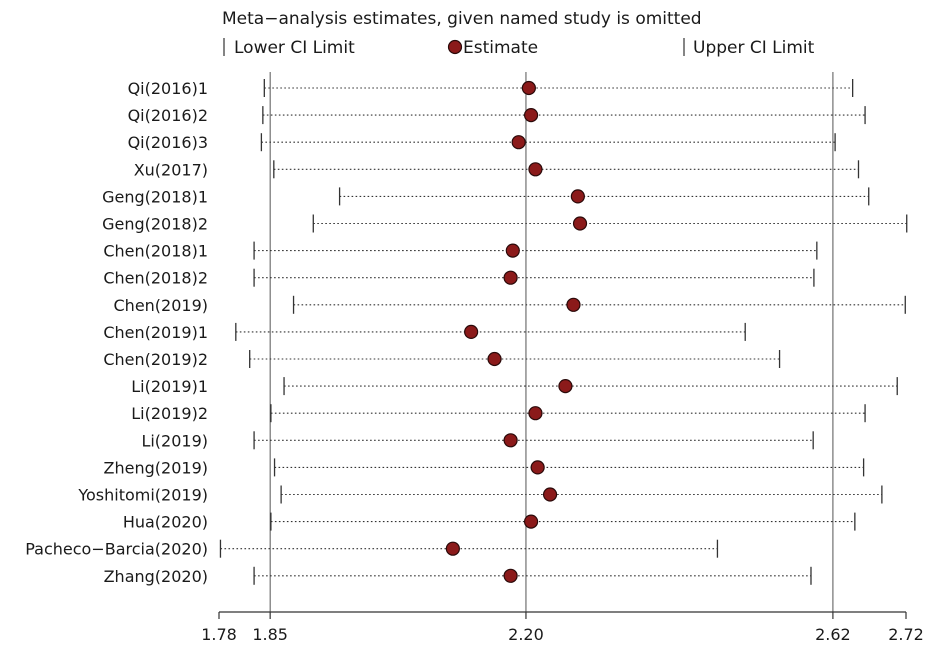  I want to click on study-row: Geng(2018)1, so click(486, 196).